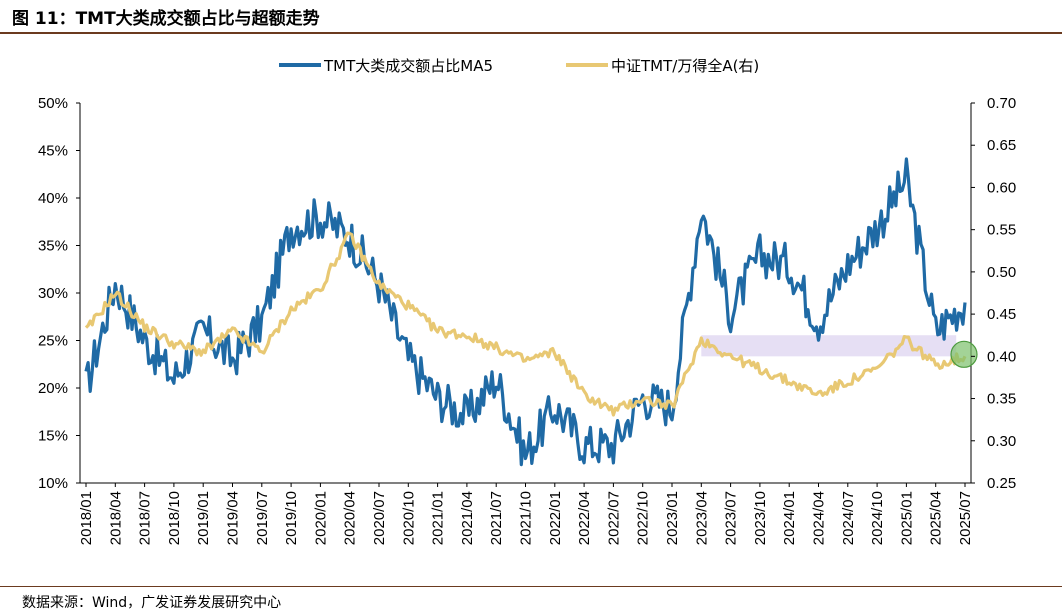  What do you see at coordinates (613, 518) in the screenshot?
I see `x-tick-label: 2022/07` at bounding box center [613, 518].